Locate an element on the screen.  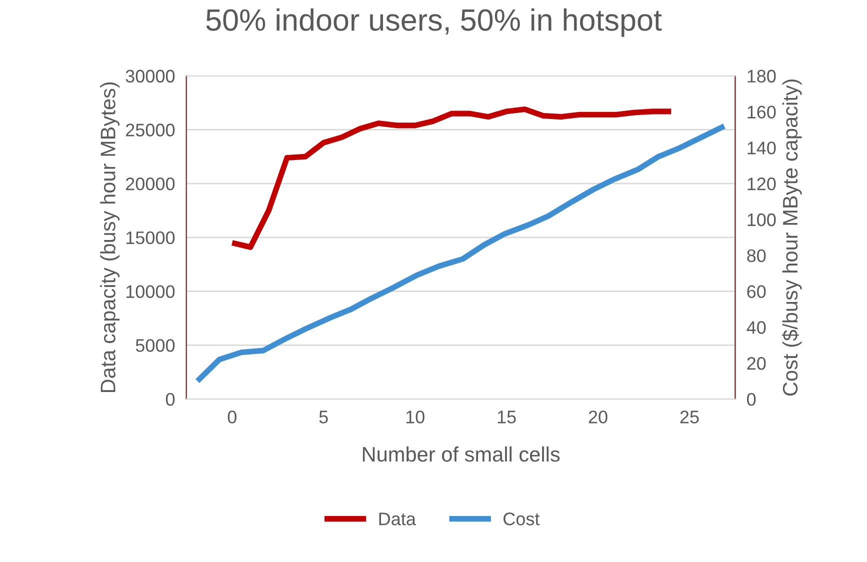
y2-tick-label: 120 is located at coordinates (762, 184).